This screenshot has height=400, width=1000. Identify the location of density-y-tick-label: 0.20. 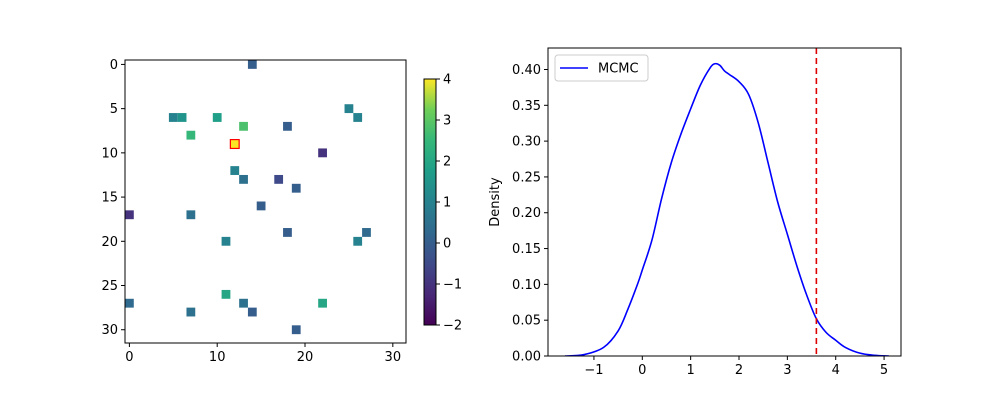
(526, 213).